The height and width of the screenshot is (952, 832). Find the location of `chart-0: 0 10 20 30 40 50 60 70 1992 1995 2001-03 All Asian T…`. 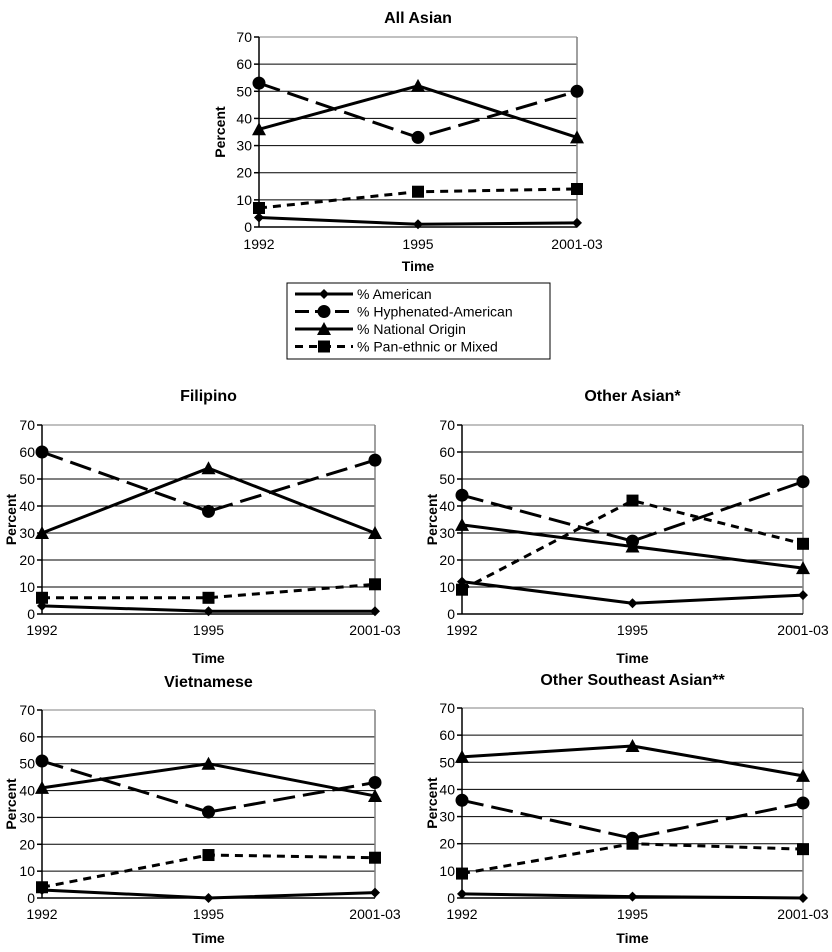

chart-0: 0 10 20 30 40 50 60 70 1992 1995 2001-03 All Asian T… is located at coordinates (407, 142).